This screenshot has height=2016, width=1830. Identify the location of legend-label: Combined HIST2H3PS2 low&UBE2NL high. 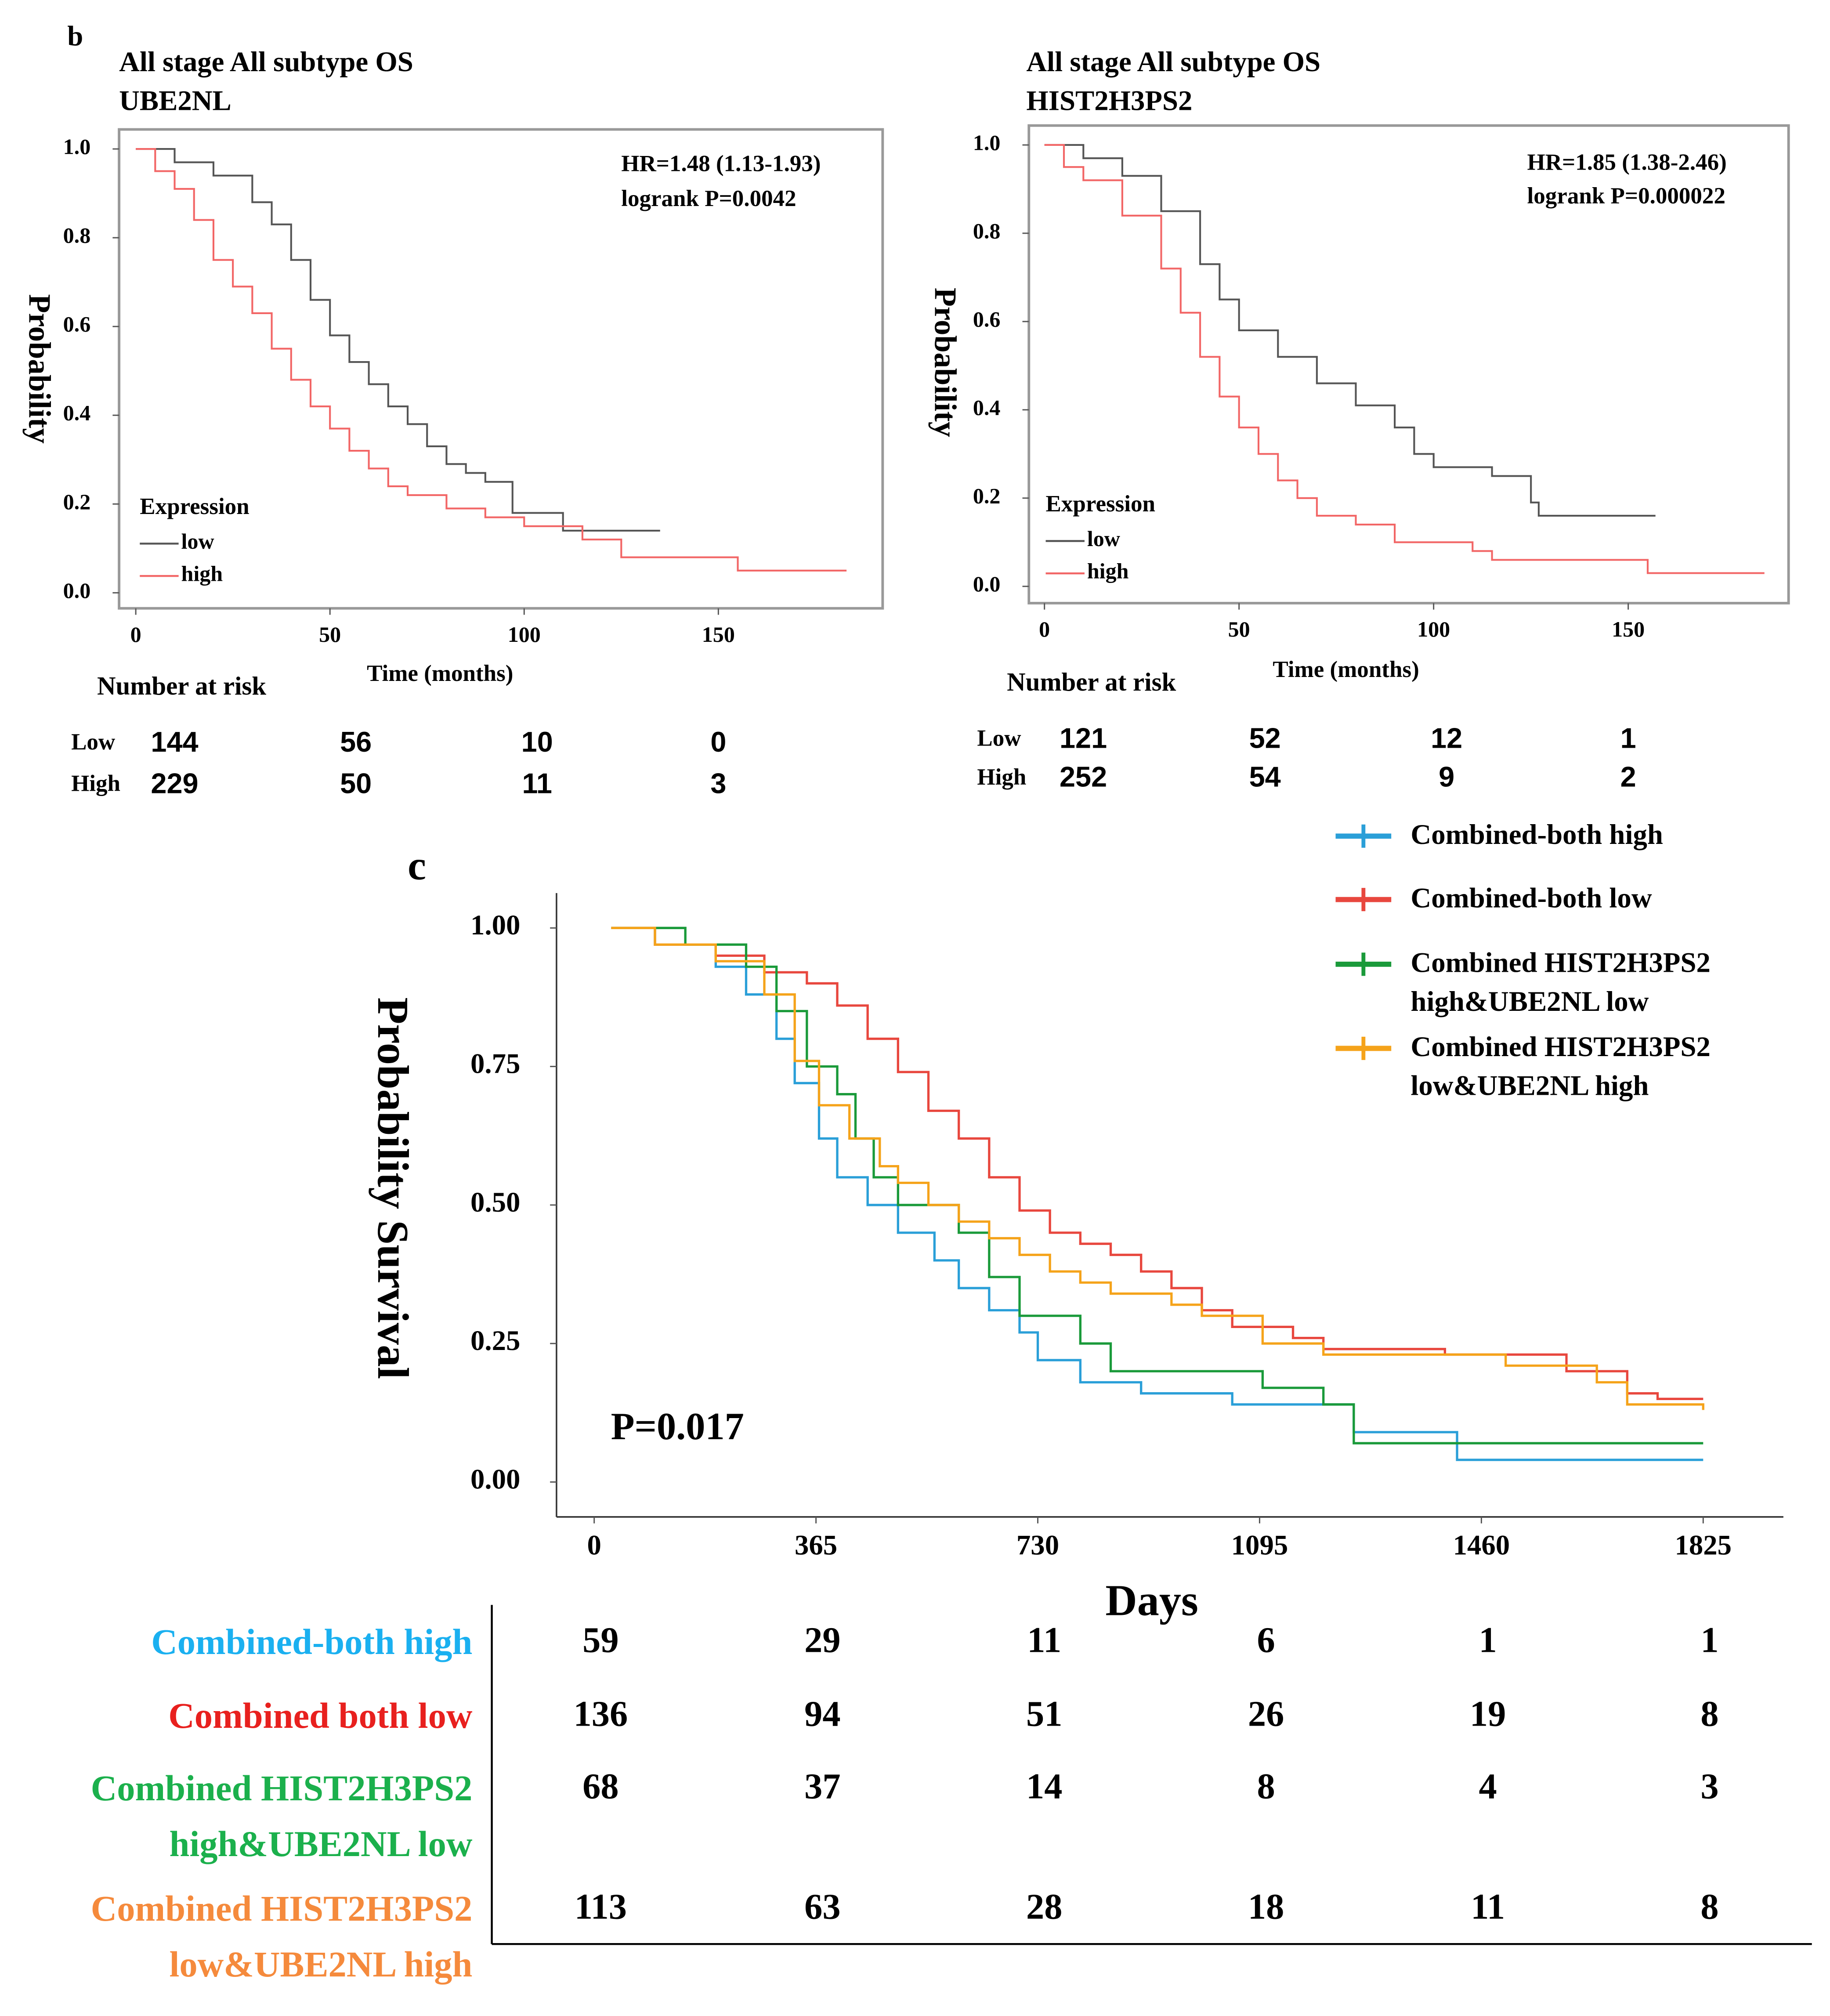
(1560, 1065).